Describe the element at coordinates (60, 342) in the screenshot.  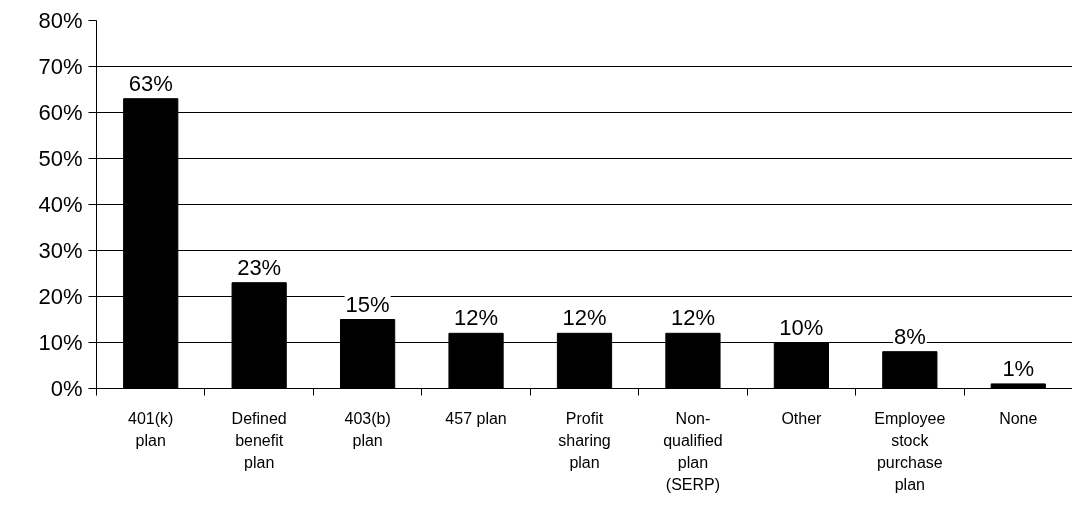
I see `y-tick-label: 10%` at that location.